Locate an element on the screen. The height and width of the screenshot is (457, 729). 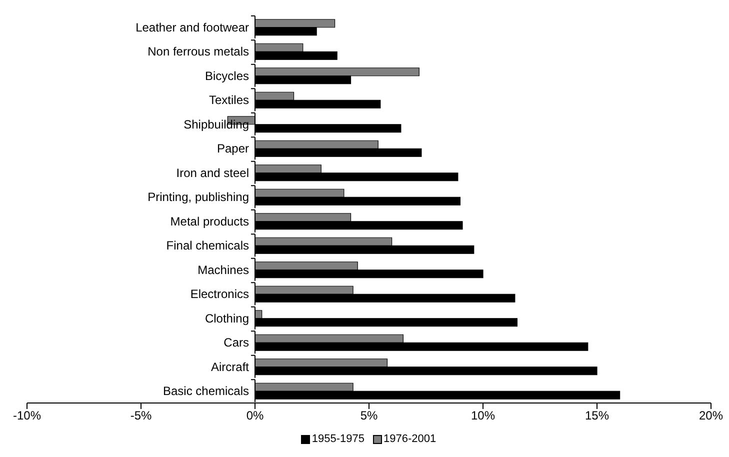
x-tick-label: 10% is located at coordinates (483, 415).